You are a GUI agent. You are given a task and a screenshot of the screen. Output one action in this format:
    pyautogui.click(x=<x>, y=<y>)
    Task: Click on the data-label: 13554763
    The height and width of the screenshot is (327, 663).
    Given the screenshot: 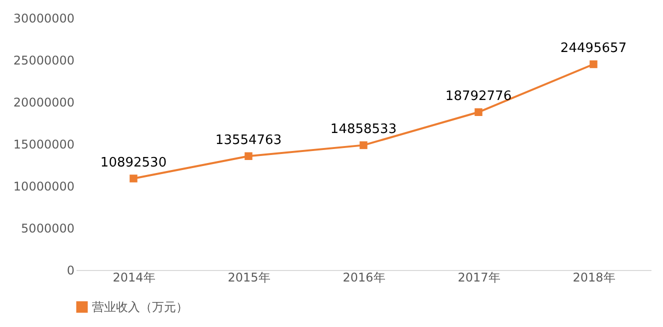 What is the action you would take?
    pyautogui.click(x=248, y=140)
    